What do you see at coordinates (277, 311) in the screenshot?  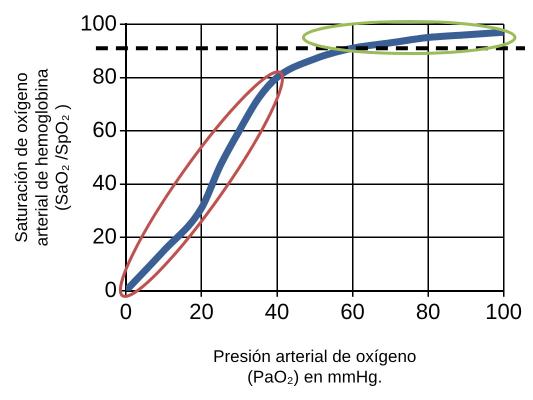 I see `x-tick-label: 40` at bounding box center [277, 311].